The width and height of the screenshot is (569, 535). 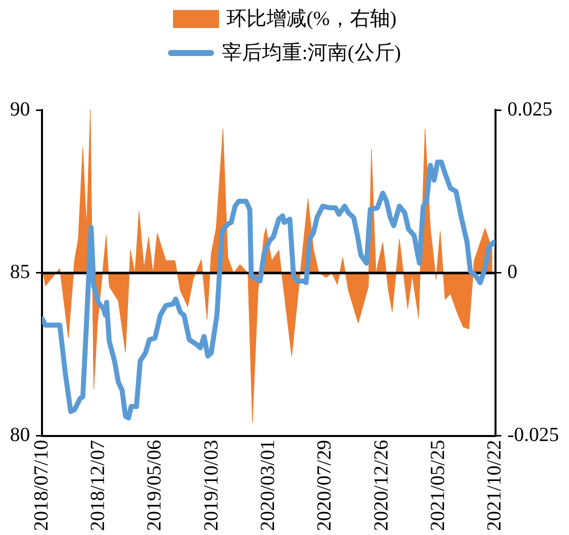 What do you see at coordinates (155, 486) in the screenshot?
I see `x-tick-label: 2019/05/06` at bounding box center [155, 486].